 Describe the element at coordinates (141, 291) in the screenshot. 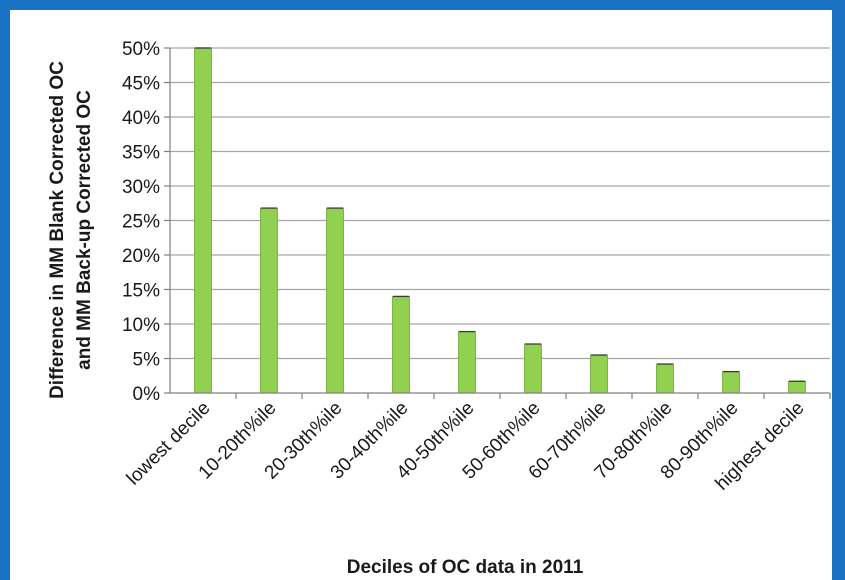

I see `y-tick-label: 15%` at that location.